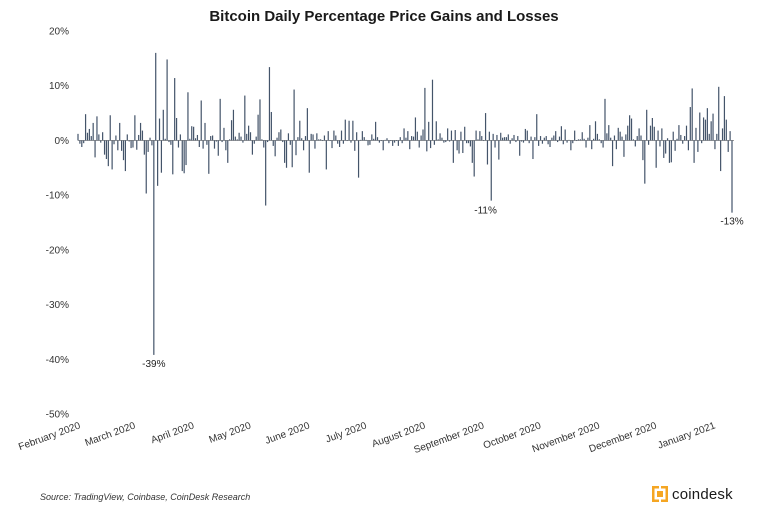 Image resolution: width=768 pixels, height=512 pixels. I want to click on y-tick-label: 20%, so click(59, 32).